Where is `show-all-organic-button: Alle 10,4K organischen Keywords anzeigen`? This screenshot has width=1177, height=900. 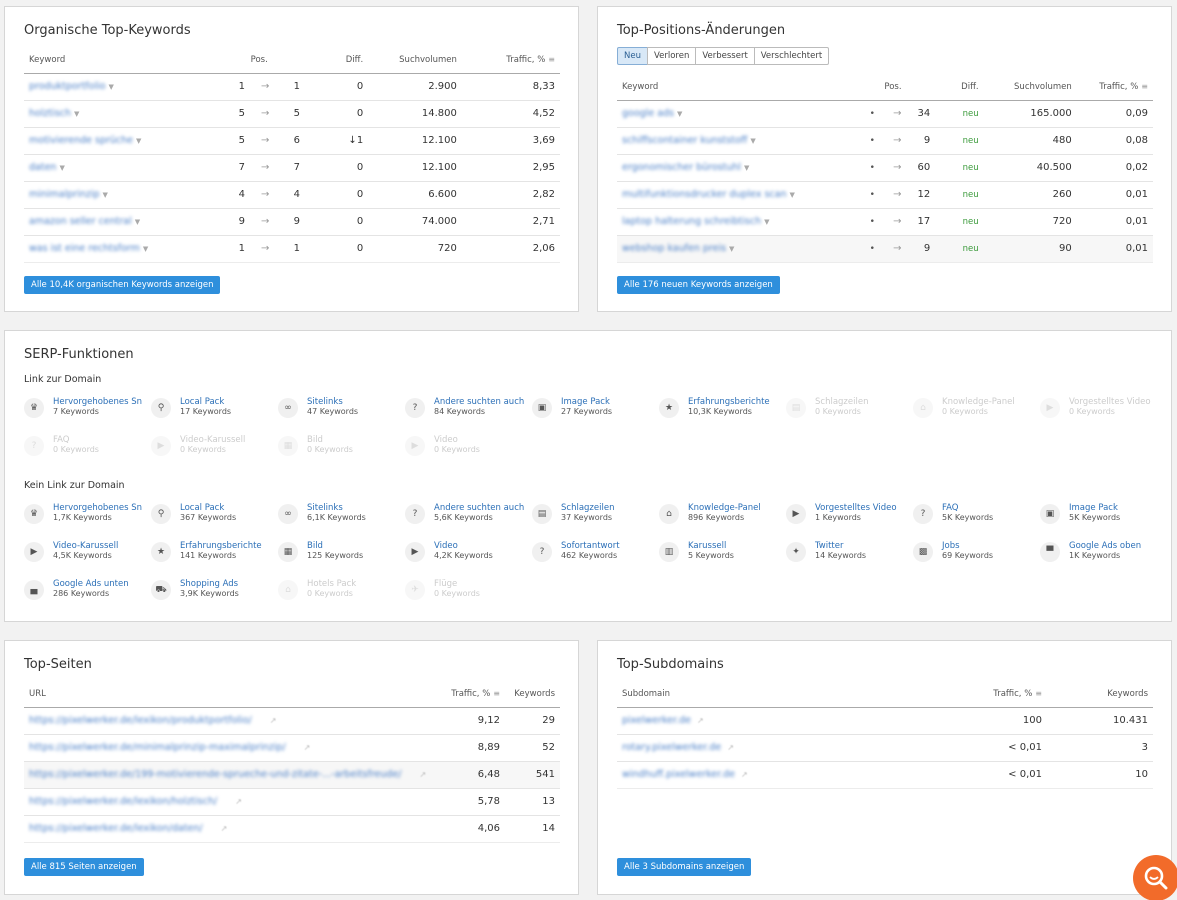
show-all-organic-button: Alle 10,4K organischen Keywords anzeigen is located at coordinates (122, 285).